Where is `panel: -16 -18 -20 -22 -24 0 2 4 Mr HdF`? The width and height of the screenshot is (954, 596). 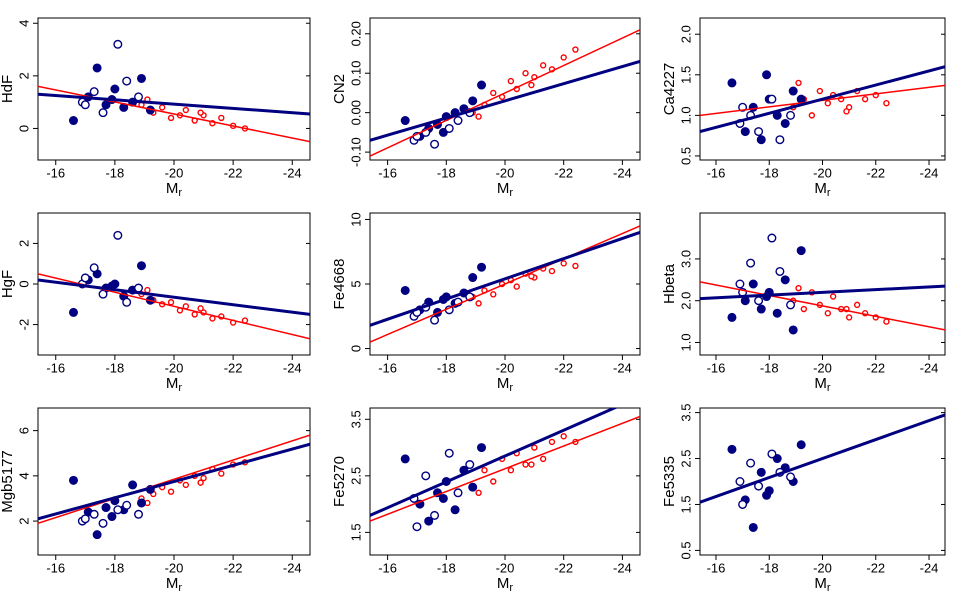
panel: -16 -18 -20 -22 -24 0 2 4 Mr HdF is located at coordinates (155, 108).